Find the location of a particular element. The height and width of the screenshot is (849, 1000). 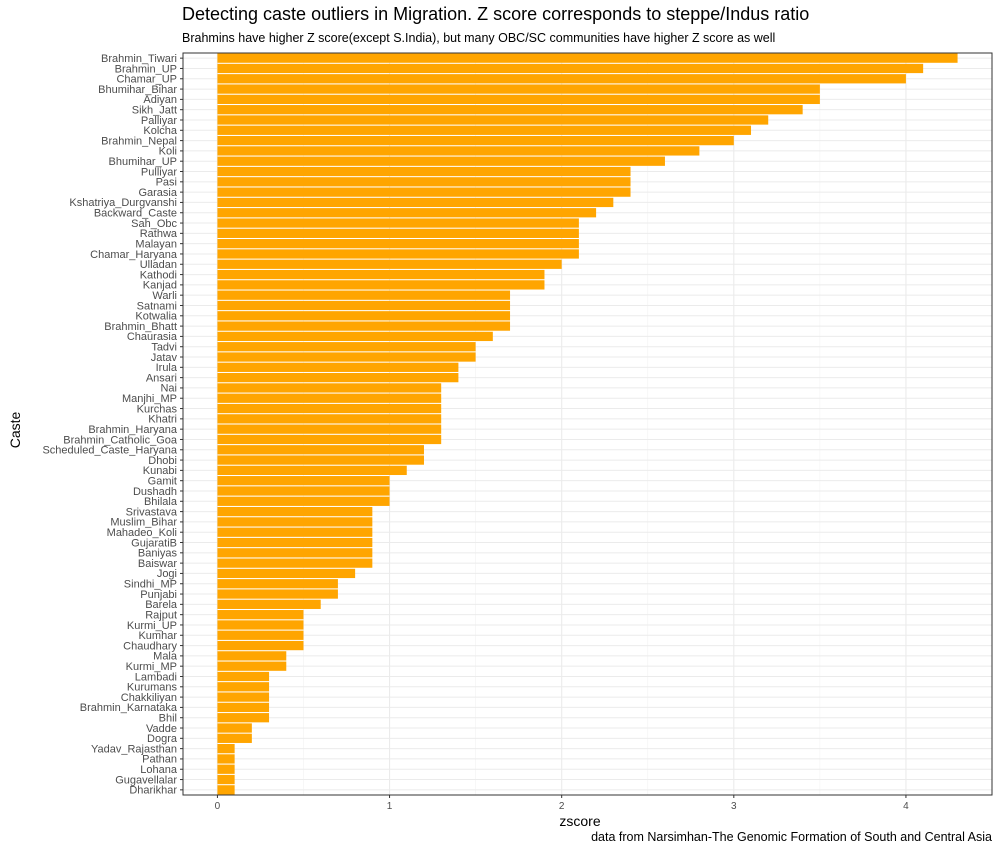

bar-kanjad is located at coordinates (381, 285).